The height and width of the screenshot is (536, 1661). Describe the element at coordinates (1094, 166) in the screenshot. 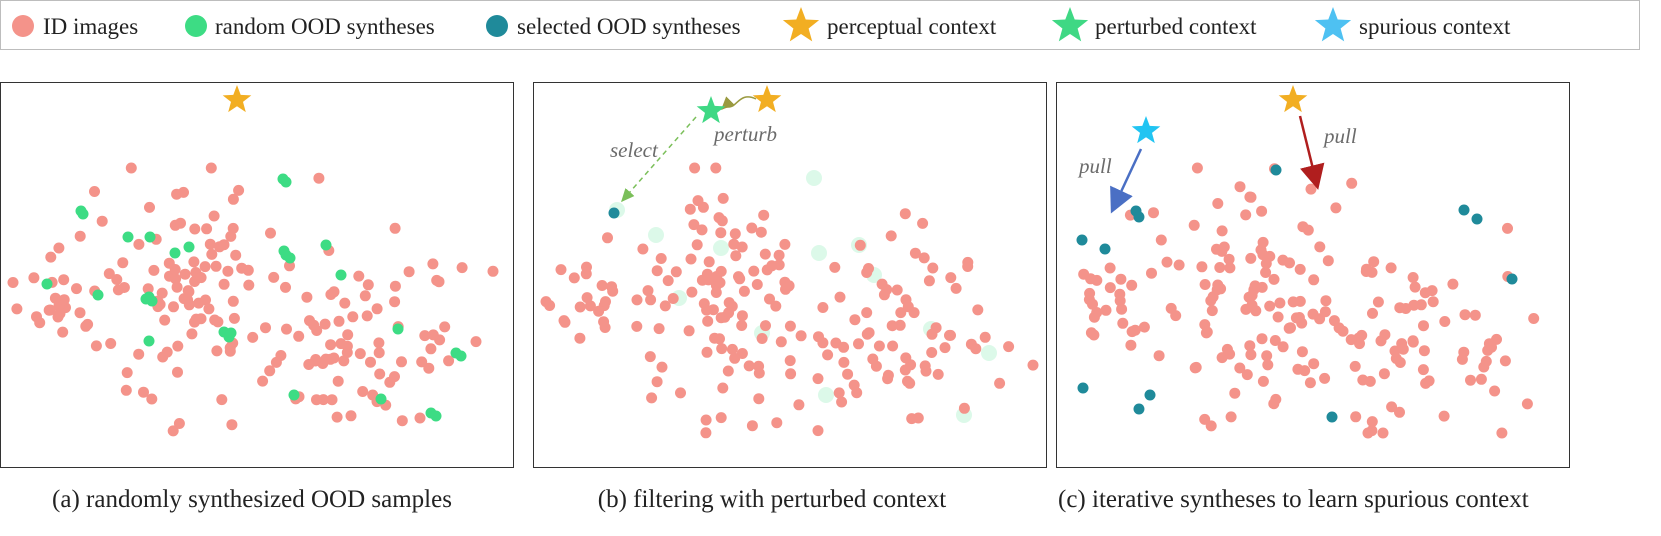

I see `pull-label-left: pull` at that location.